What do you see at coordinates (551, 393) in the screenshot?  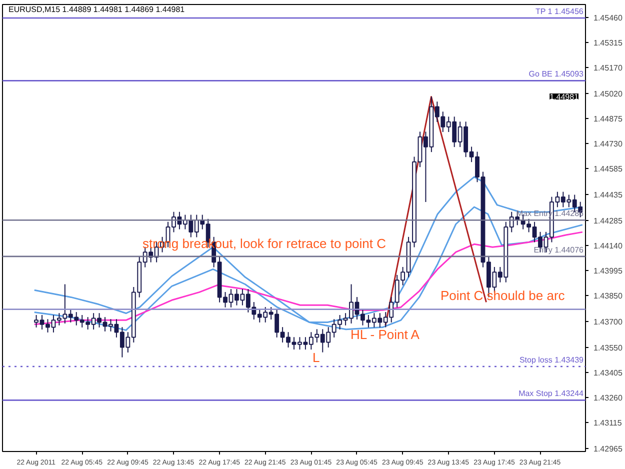 I see `ref-line-label: Max Stop 1.43244` at bounding box center [551, 393].